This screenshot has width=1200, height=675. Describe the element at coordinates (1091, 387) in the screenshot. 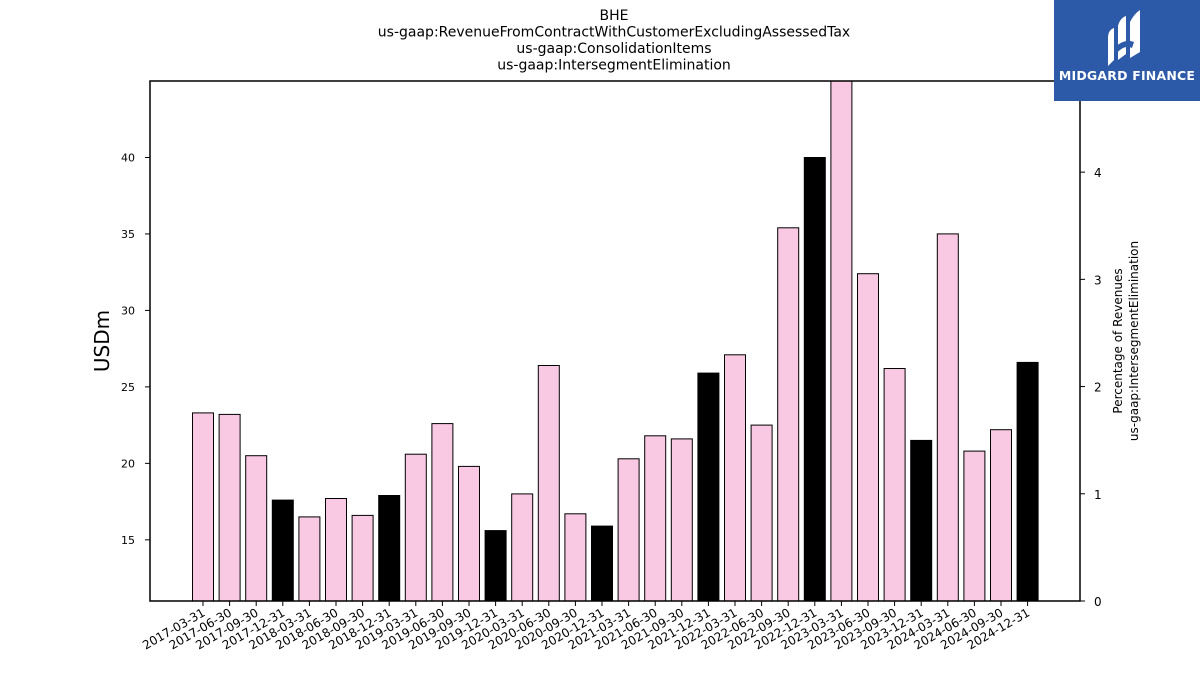

I see `y-axis-right: 0 1 2 3 4` at that location.